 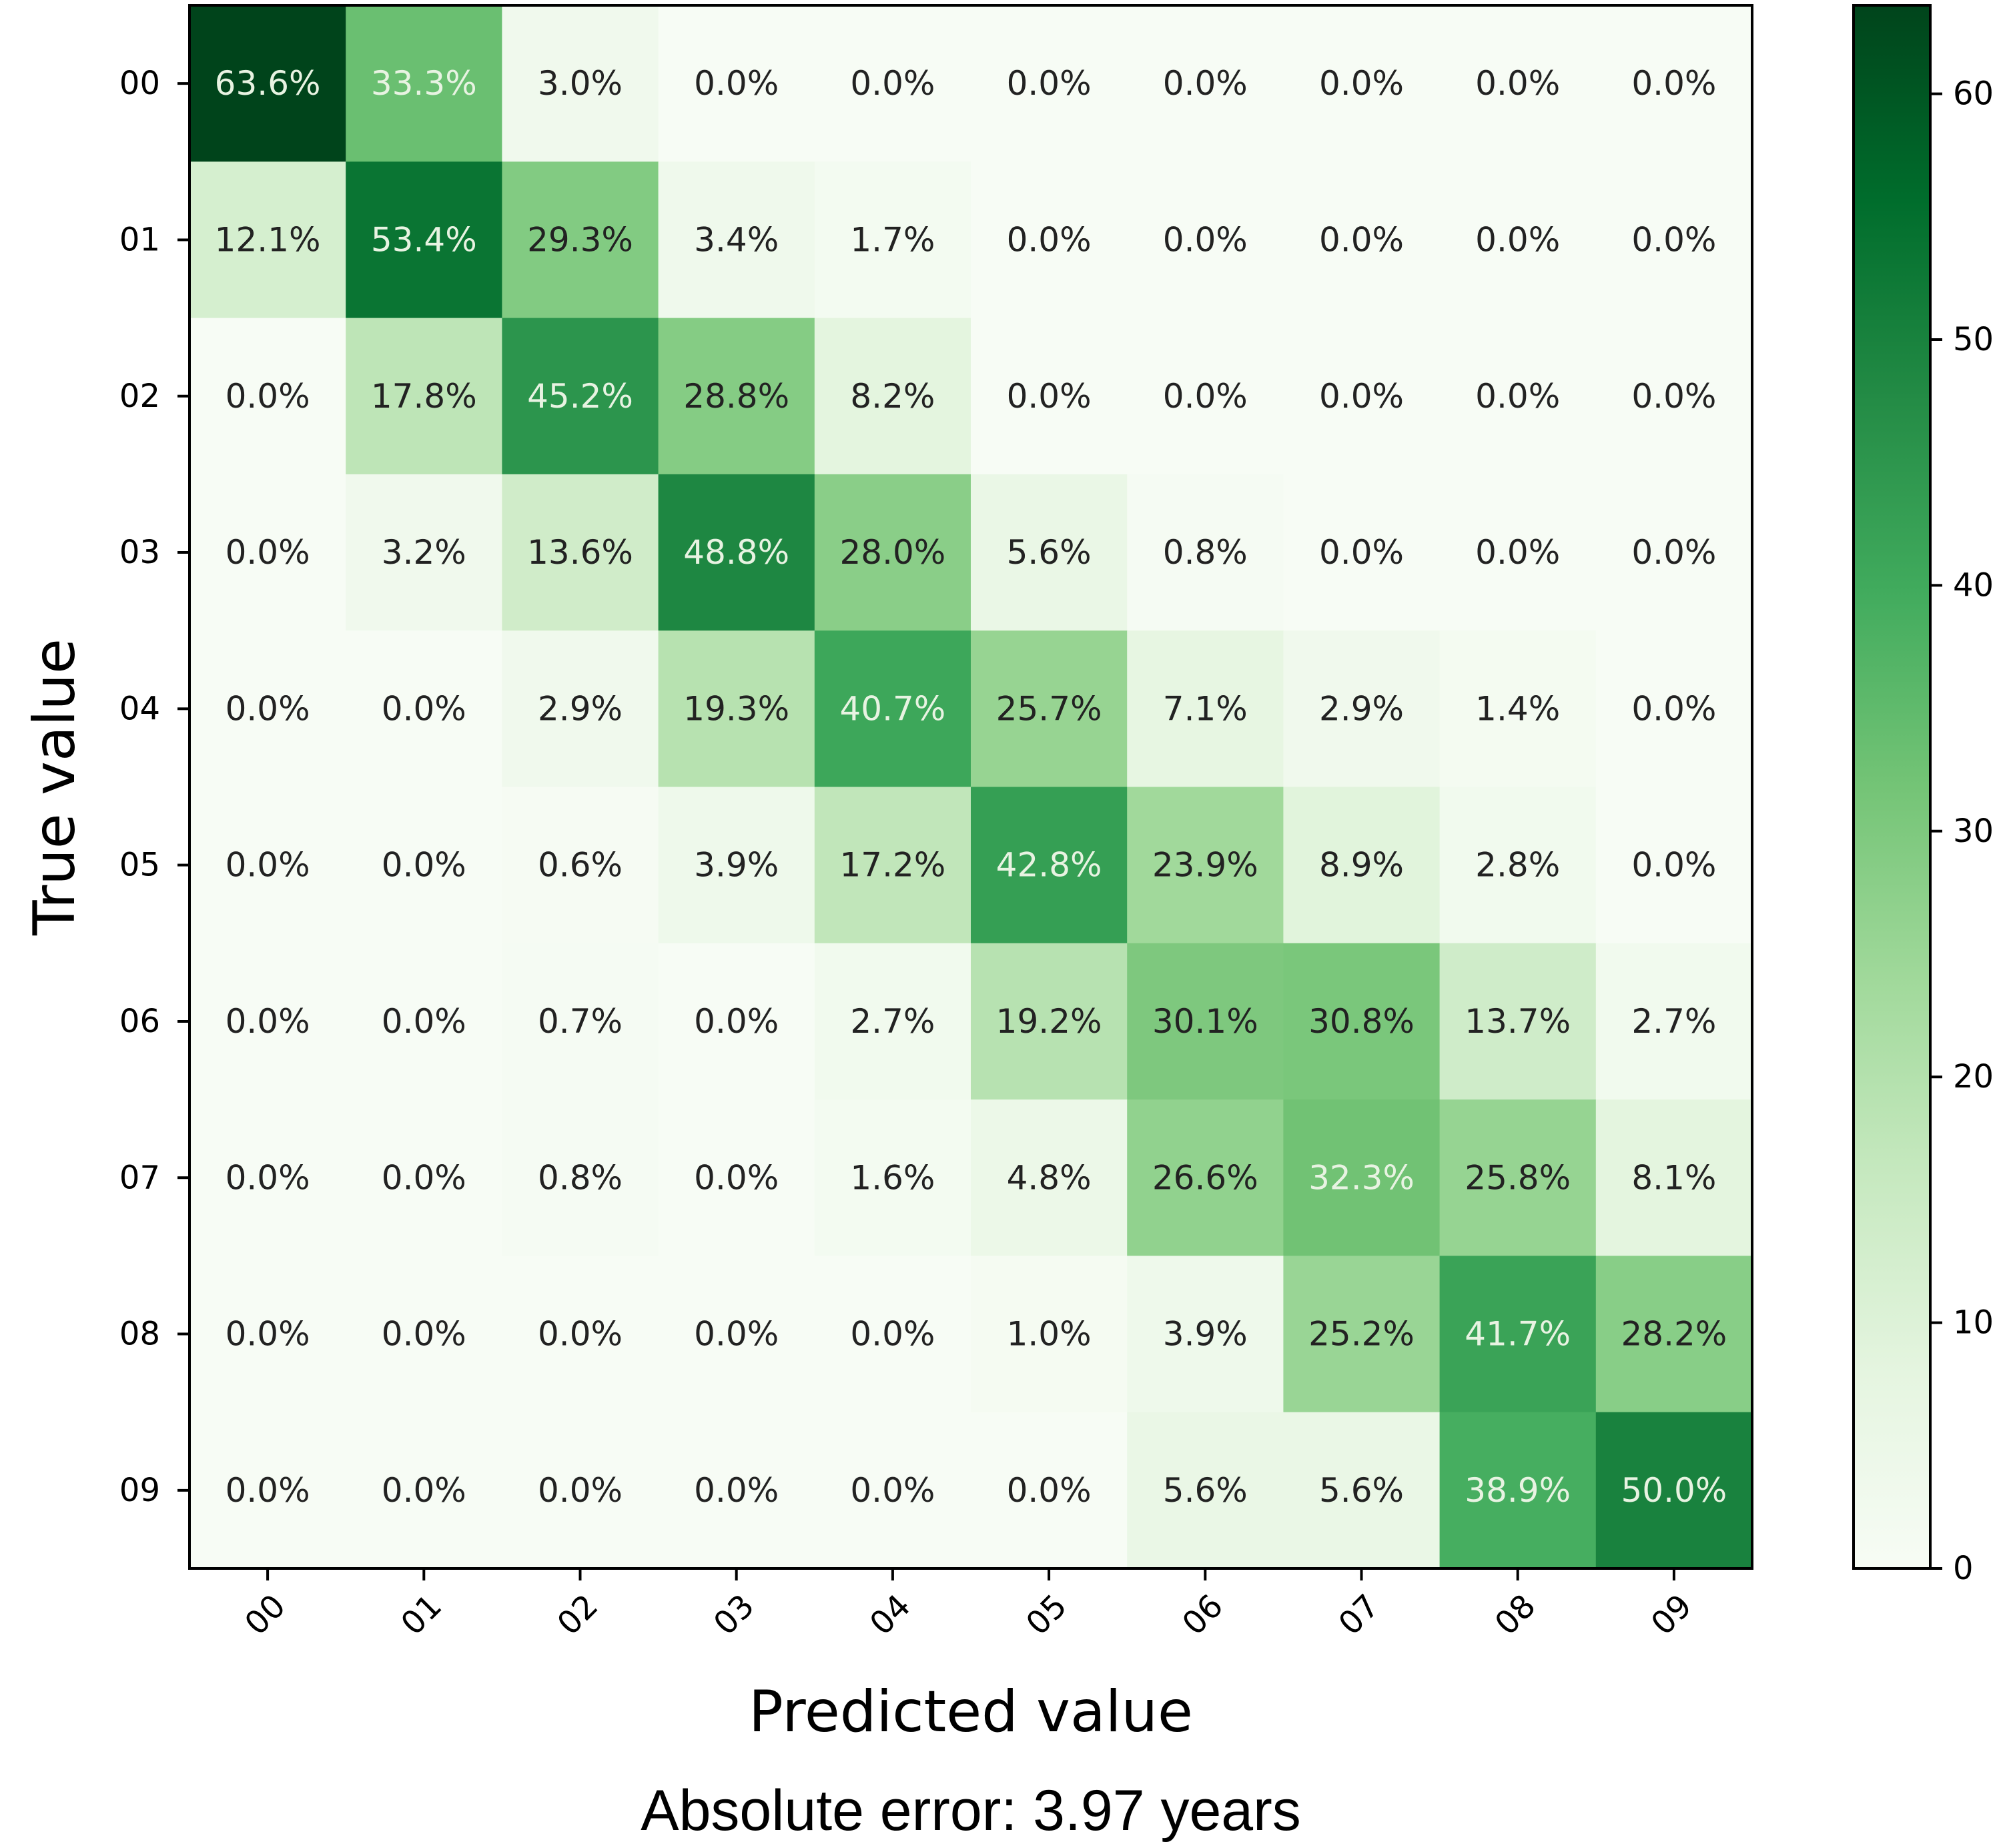 I want to click on cell-value-label: 50.0%, so click(x=1674, y=1491).